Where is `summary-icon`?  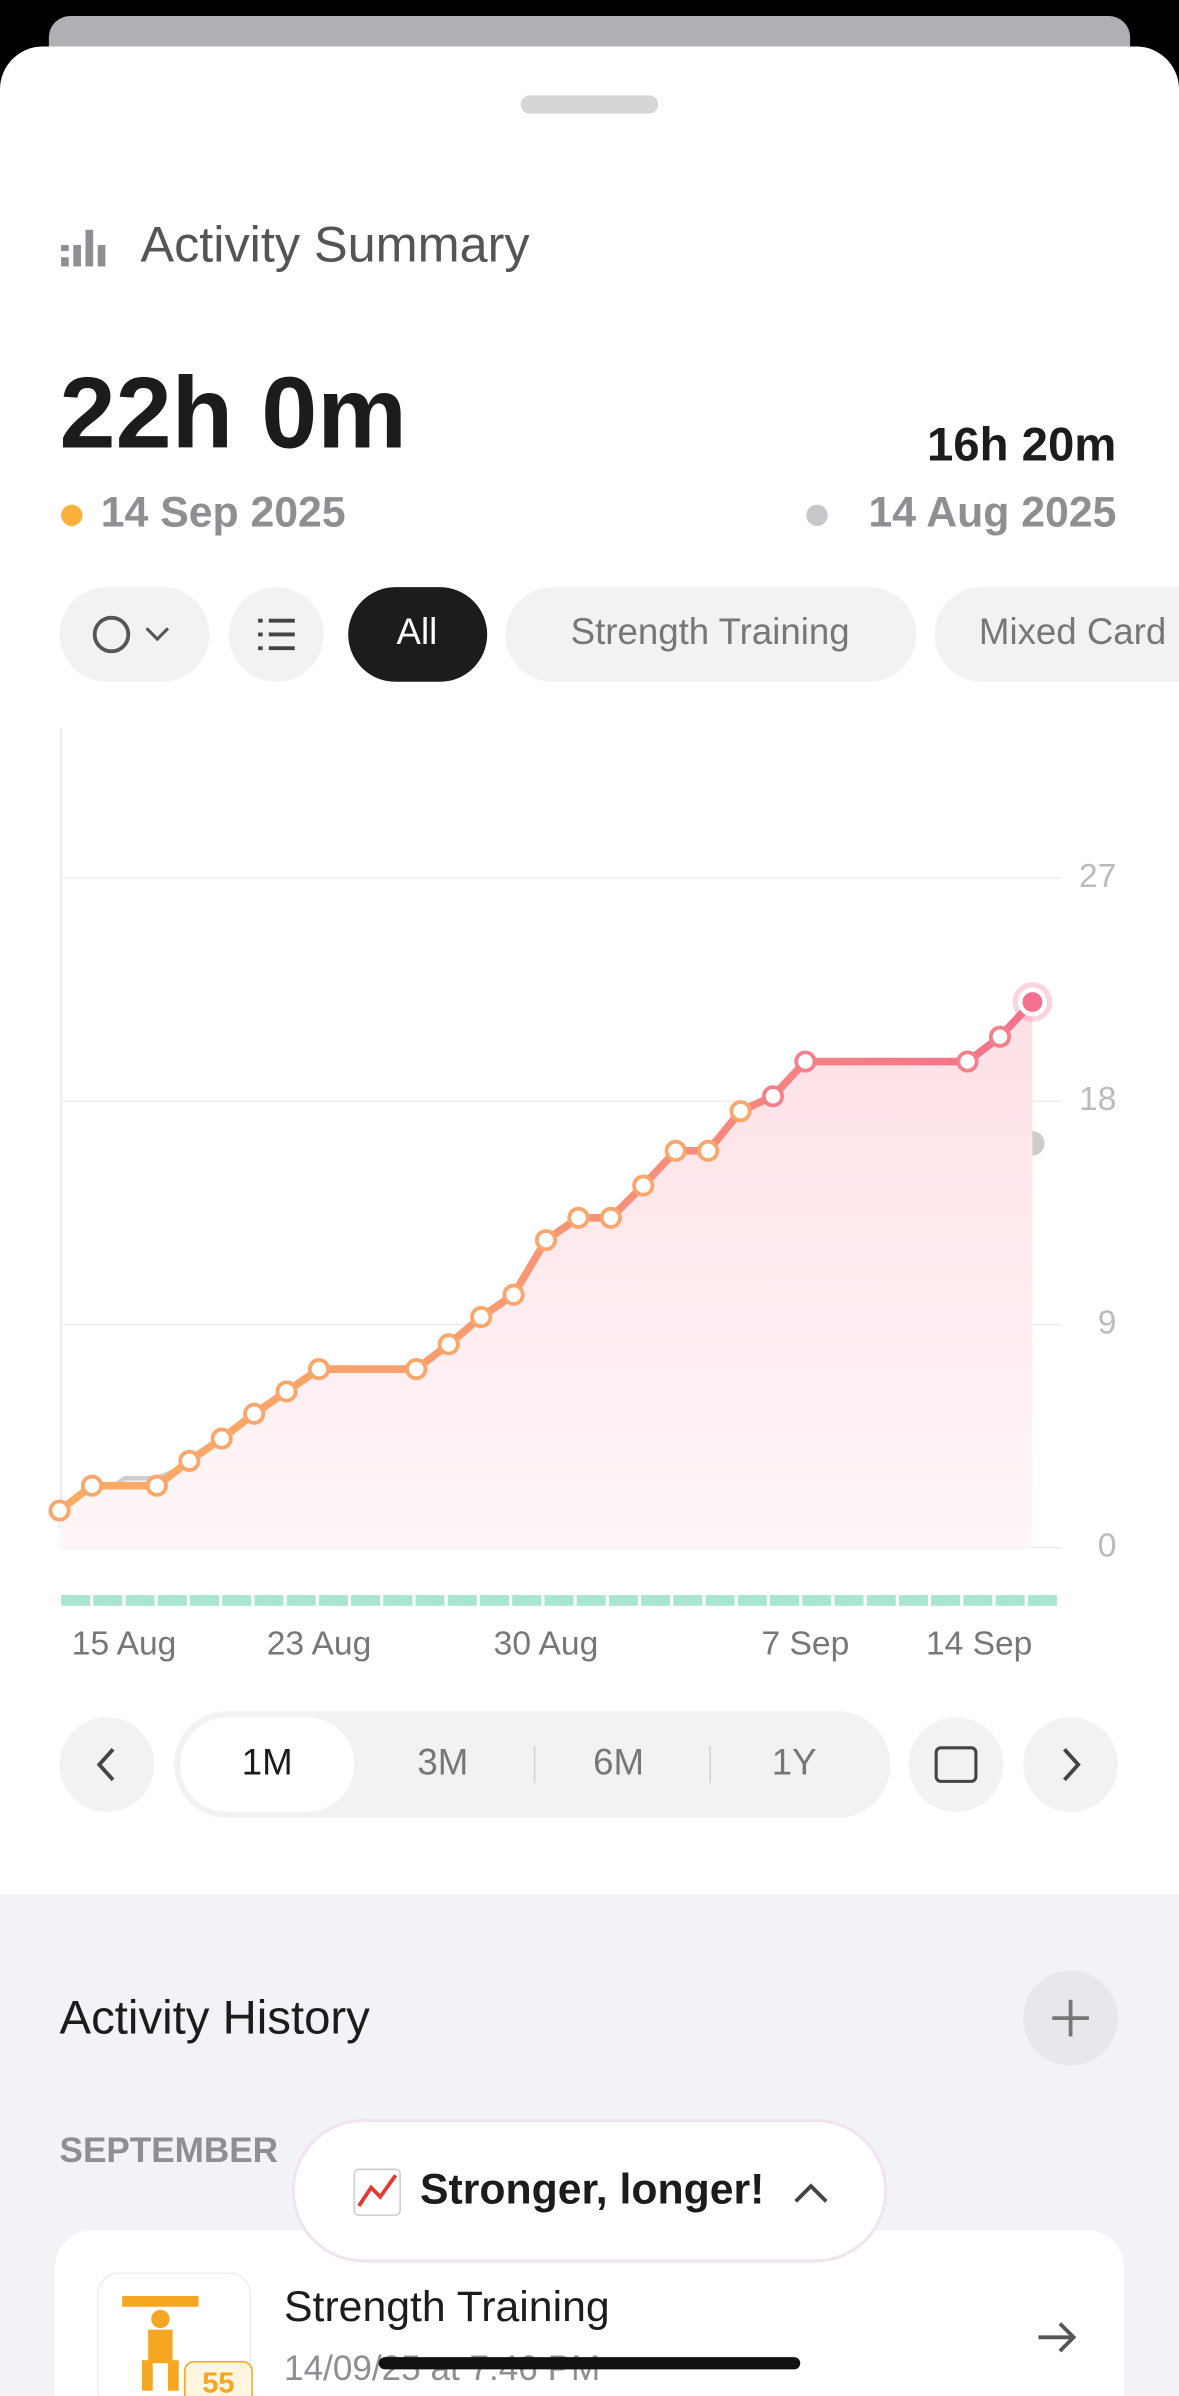
summary-icon is located at coordinates (83, 248).